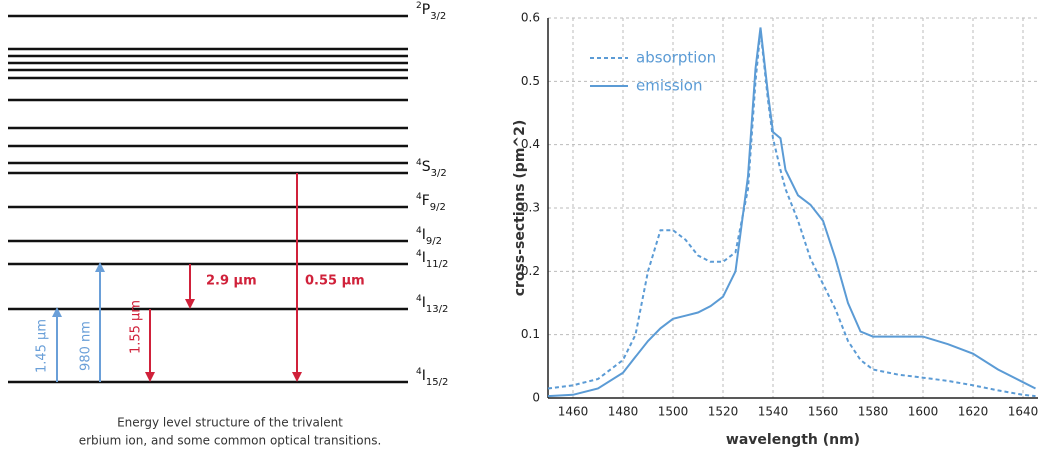 This screenshot has width=1038, height=456. Describe the element at coordinates (1023, 412) in the screenshot. I see `x-tick-label: 1640` at that location.